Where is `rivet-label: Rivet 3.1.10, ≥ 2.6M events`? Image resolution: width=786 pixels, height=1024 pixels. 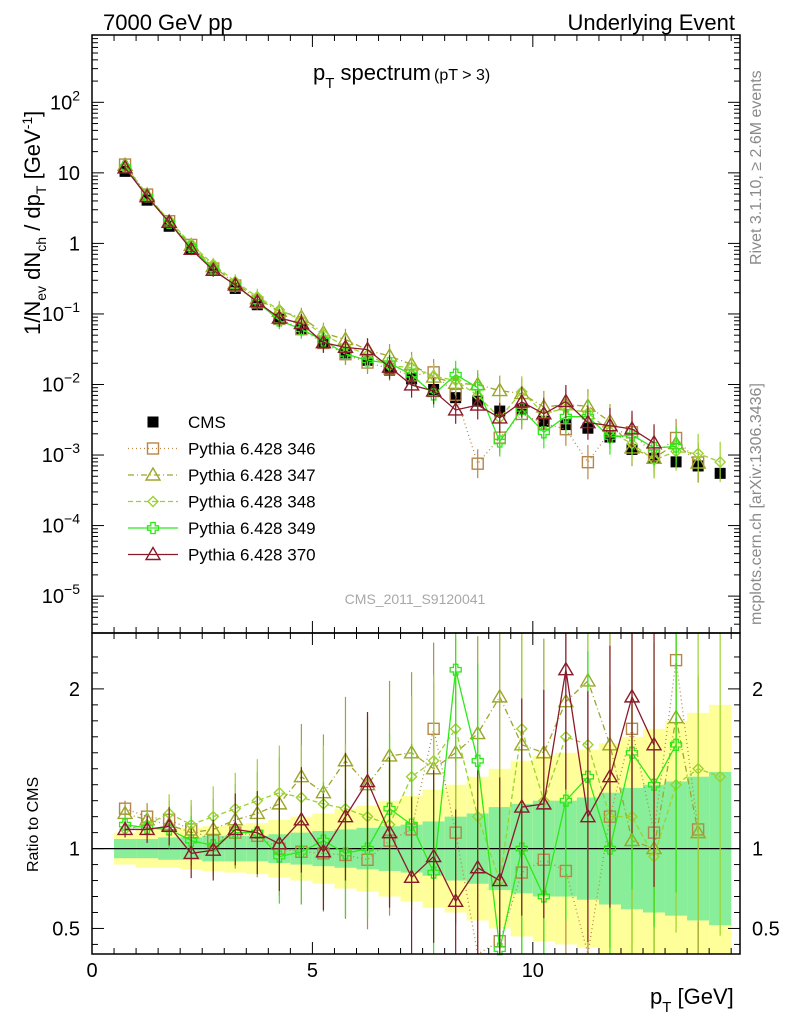
rivet-label: Rivet 3.1.10, ≥ 2.6M events is located at coordinates (756, 167).